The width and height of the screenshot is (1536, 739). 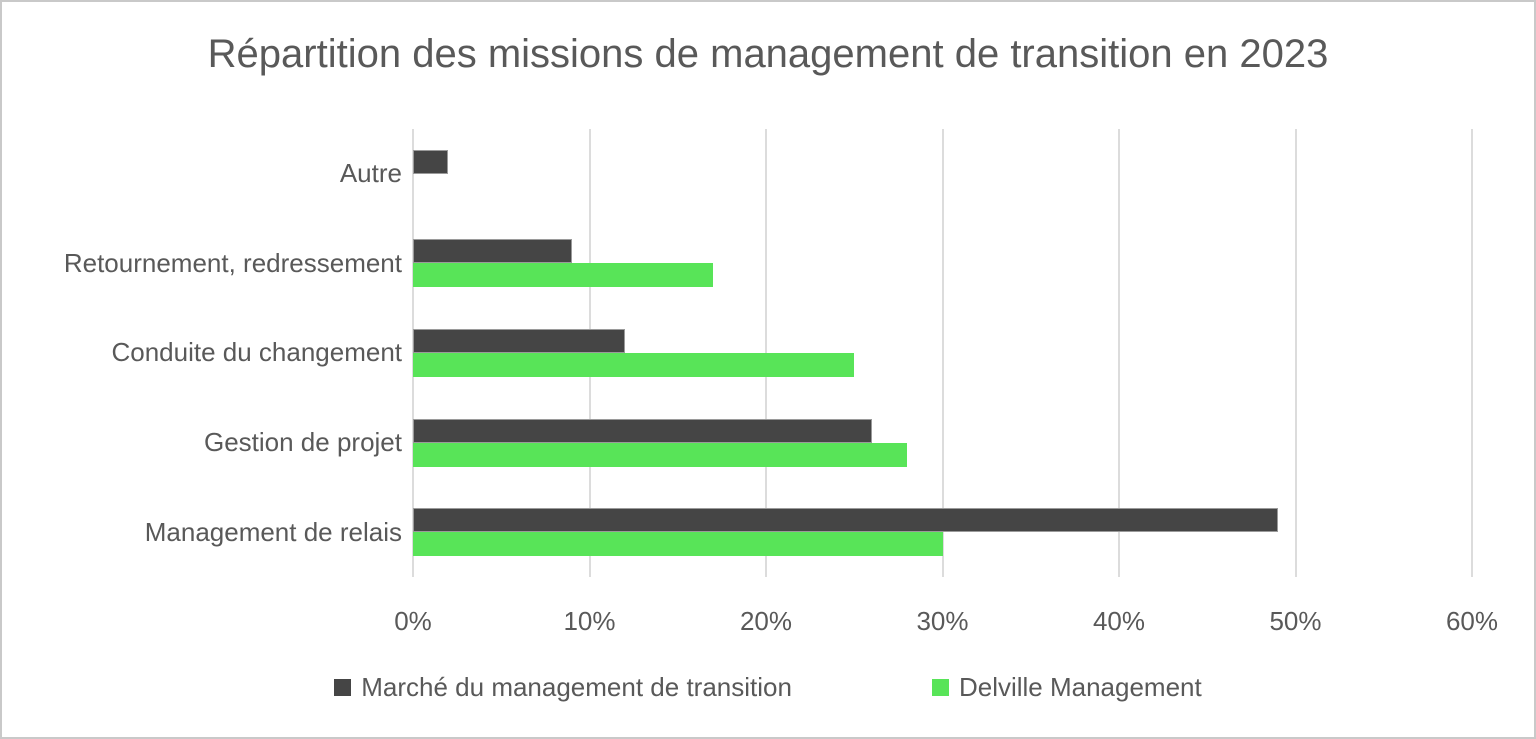 What do you see at coordinates (232, 262) in the screenshot?
I see `category-label: Retournement, redressement` at bounding box center [232, 262].